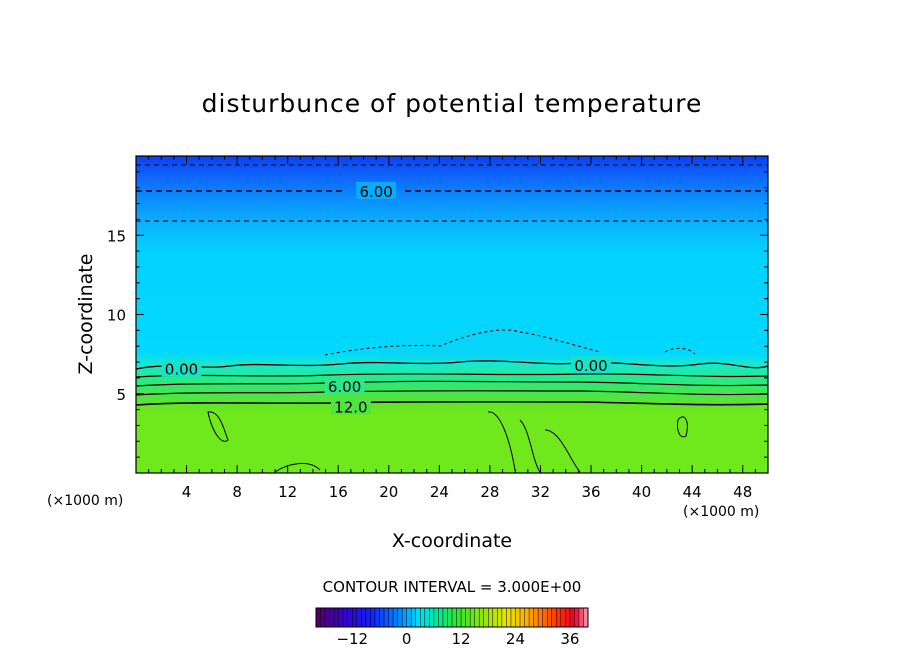  What do you see at coordinates (569, 639) in the screenshot?
I see `colorbar-tick-label: 36` at bounding box center [569, 639].